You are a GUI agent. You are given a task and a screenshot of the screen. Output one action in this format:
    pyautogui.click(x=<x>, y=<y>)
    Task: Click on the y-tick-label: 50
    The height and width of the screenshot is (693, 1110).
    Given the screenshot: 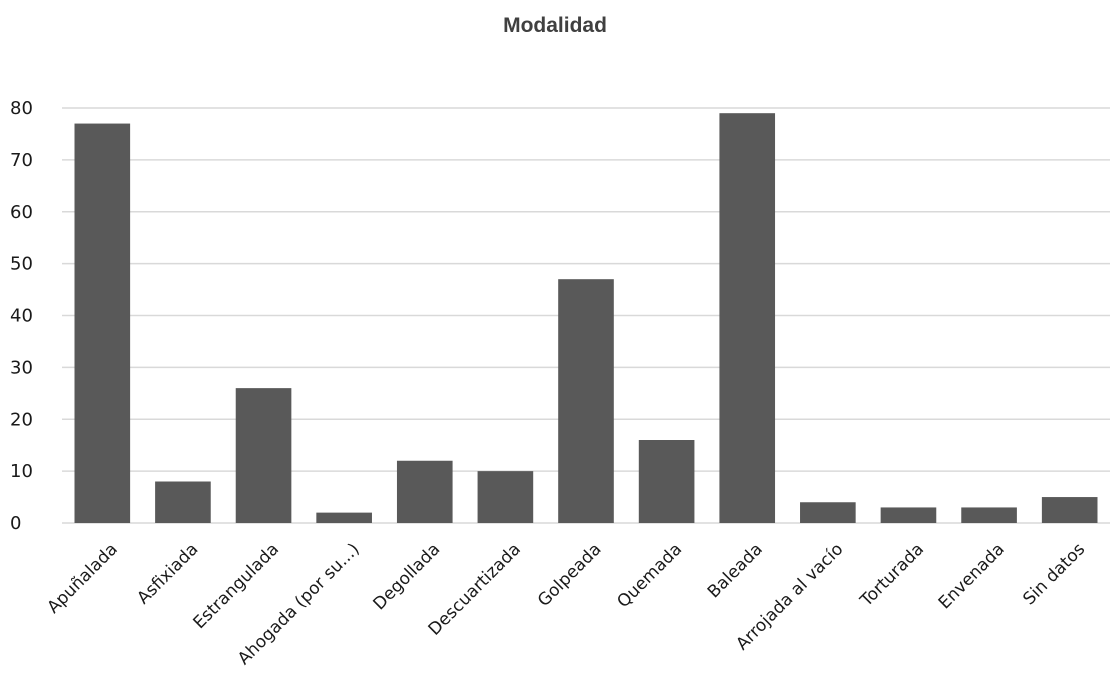 What is the action you would take?
    pyautogui.click(x=21, y=264)
    